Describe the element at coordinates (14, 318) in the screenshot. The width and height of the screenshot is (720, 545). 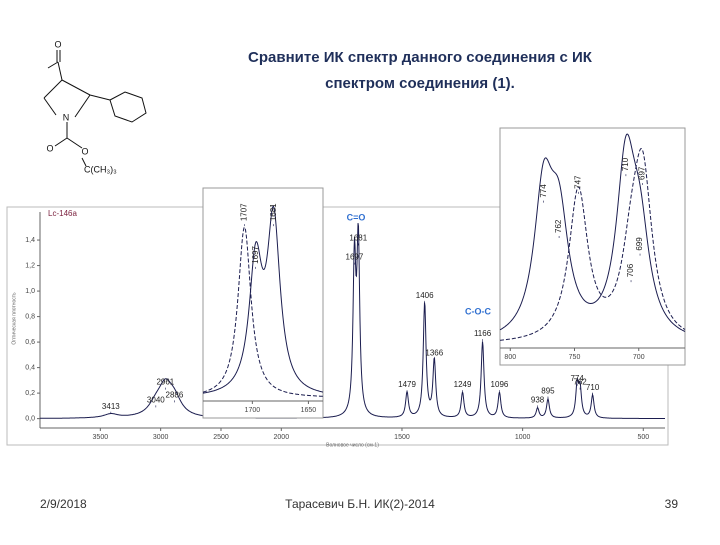
I see `y-axis-label: Оптическая плотность` at that location.